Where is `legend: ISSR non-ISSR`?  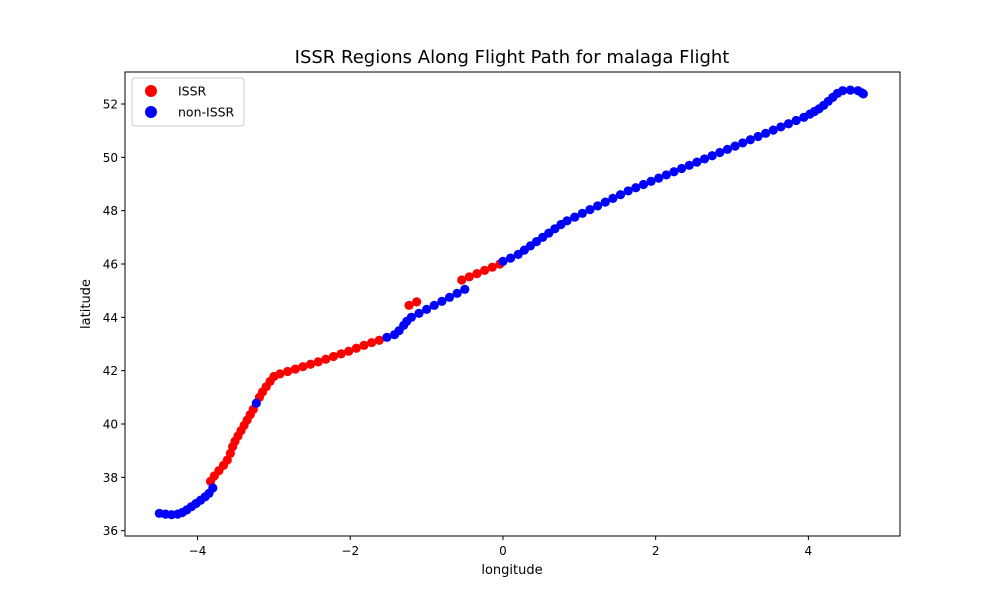 legend: ISSR non-ISSR is located at coordinates (188, 102).